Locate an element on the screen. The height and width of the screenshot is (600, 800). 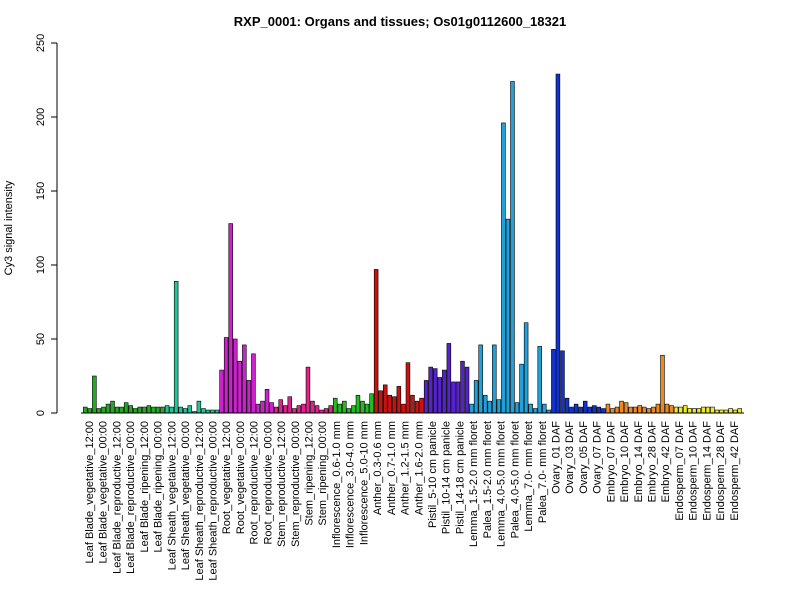
x-tick-label: Leaf Sheath_reproductive_00:00 is located at coordinates (213, 501).